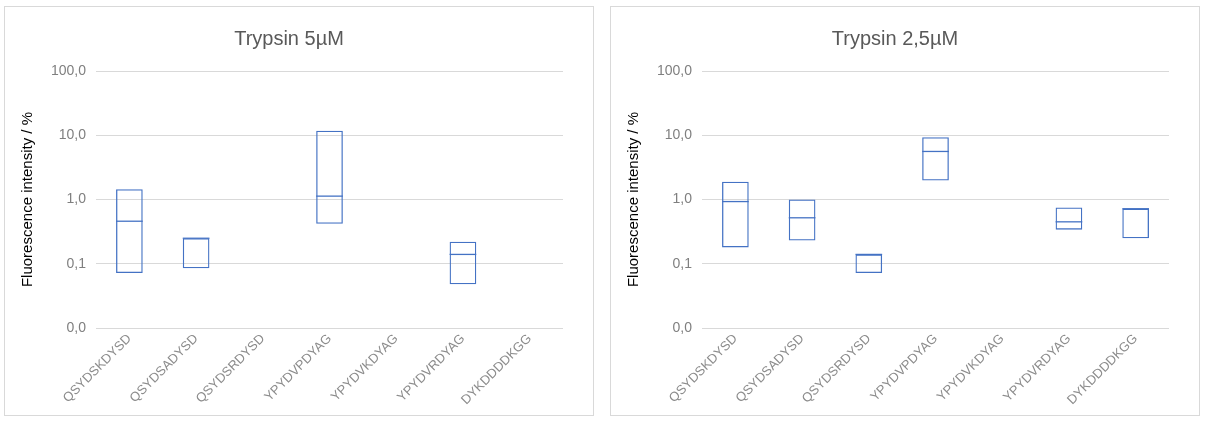 The image size is (1209, 423). Describe the element at coordinates (289, 37) in the screenshot. I see `chart-title: Trypsin 5µM` at that location.